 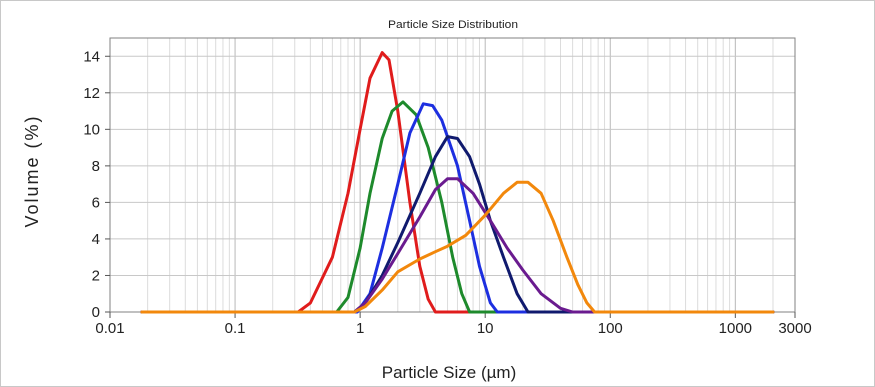 I want to click on y-tick-label: 10, so click(x=91, y=129).